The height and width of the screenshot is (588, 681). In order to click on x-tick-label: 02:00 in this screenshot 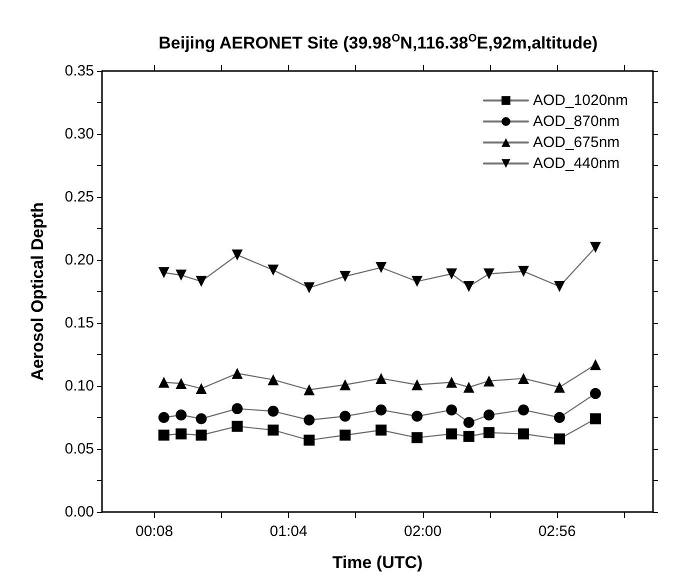, I will do `click(423, 531)`.